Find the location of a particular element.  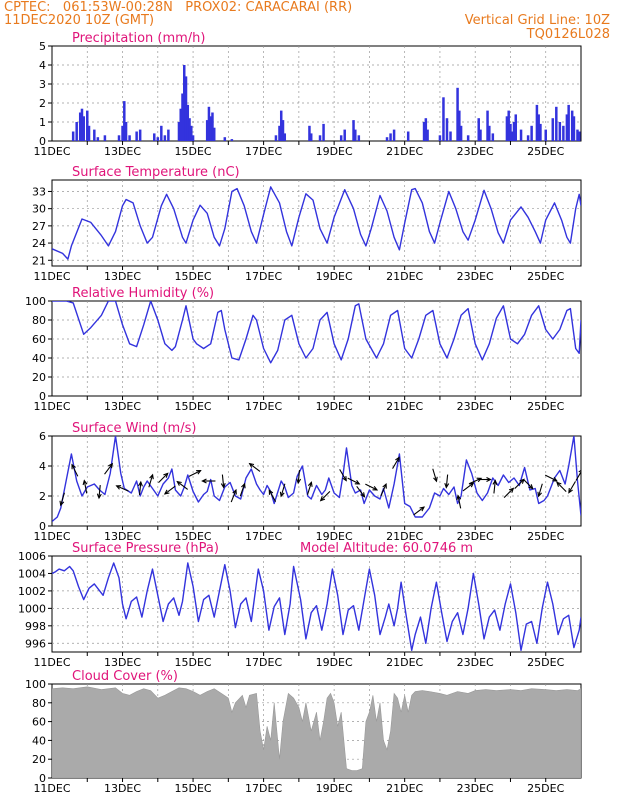

y-tick-label: 996 is located at coordinates (35, 643).